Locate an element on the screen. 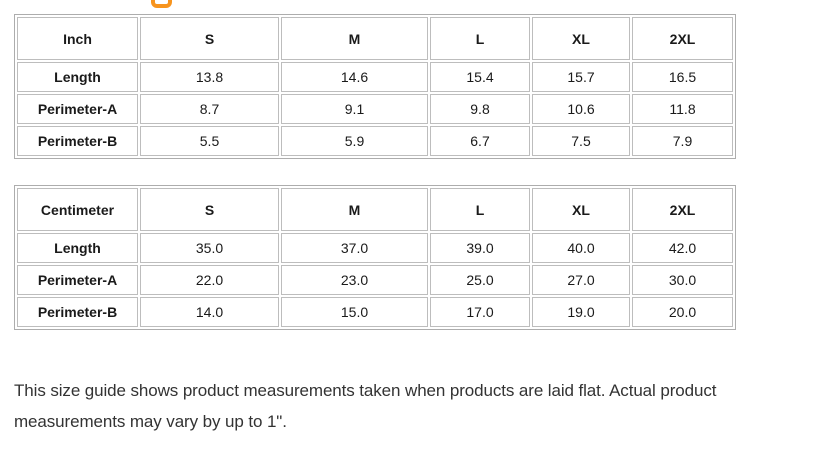  measurement-cell: 9.8 is located at coordinates (480, 109).